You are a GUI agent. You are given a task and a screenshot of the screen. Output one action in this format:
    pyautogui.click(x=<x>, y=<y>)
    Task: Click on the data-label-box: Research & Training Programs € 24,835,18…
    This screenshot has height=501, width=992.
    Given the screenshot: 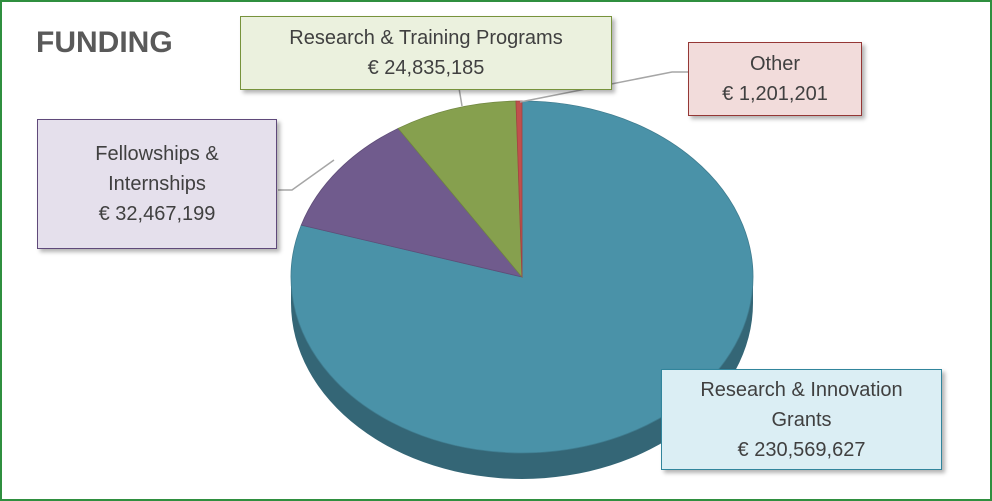 What is the action you would take?
    pyautogui.click(x=426, y=53)
    